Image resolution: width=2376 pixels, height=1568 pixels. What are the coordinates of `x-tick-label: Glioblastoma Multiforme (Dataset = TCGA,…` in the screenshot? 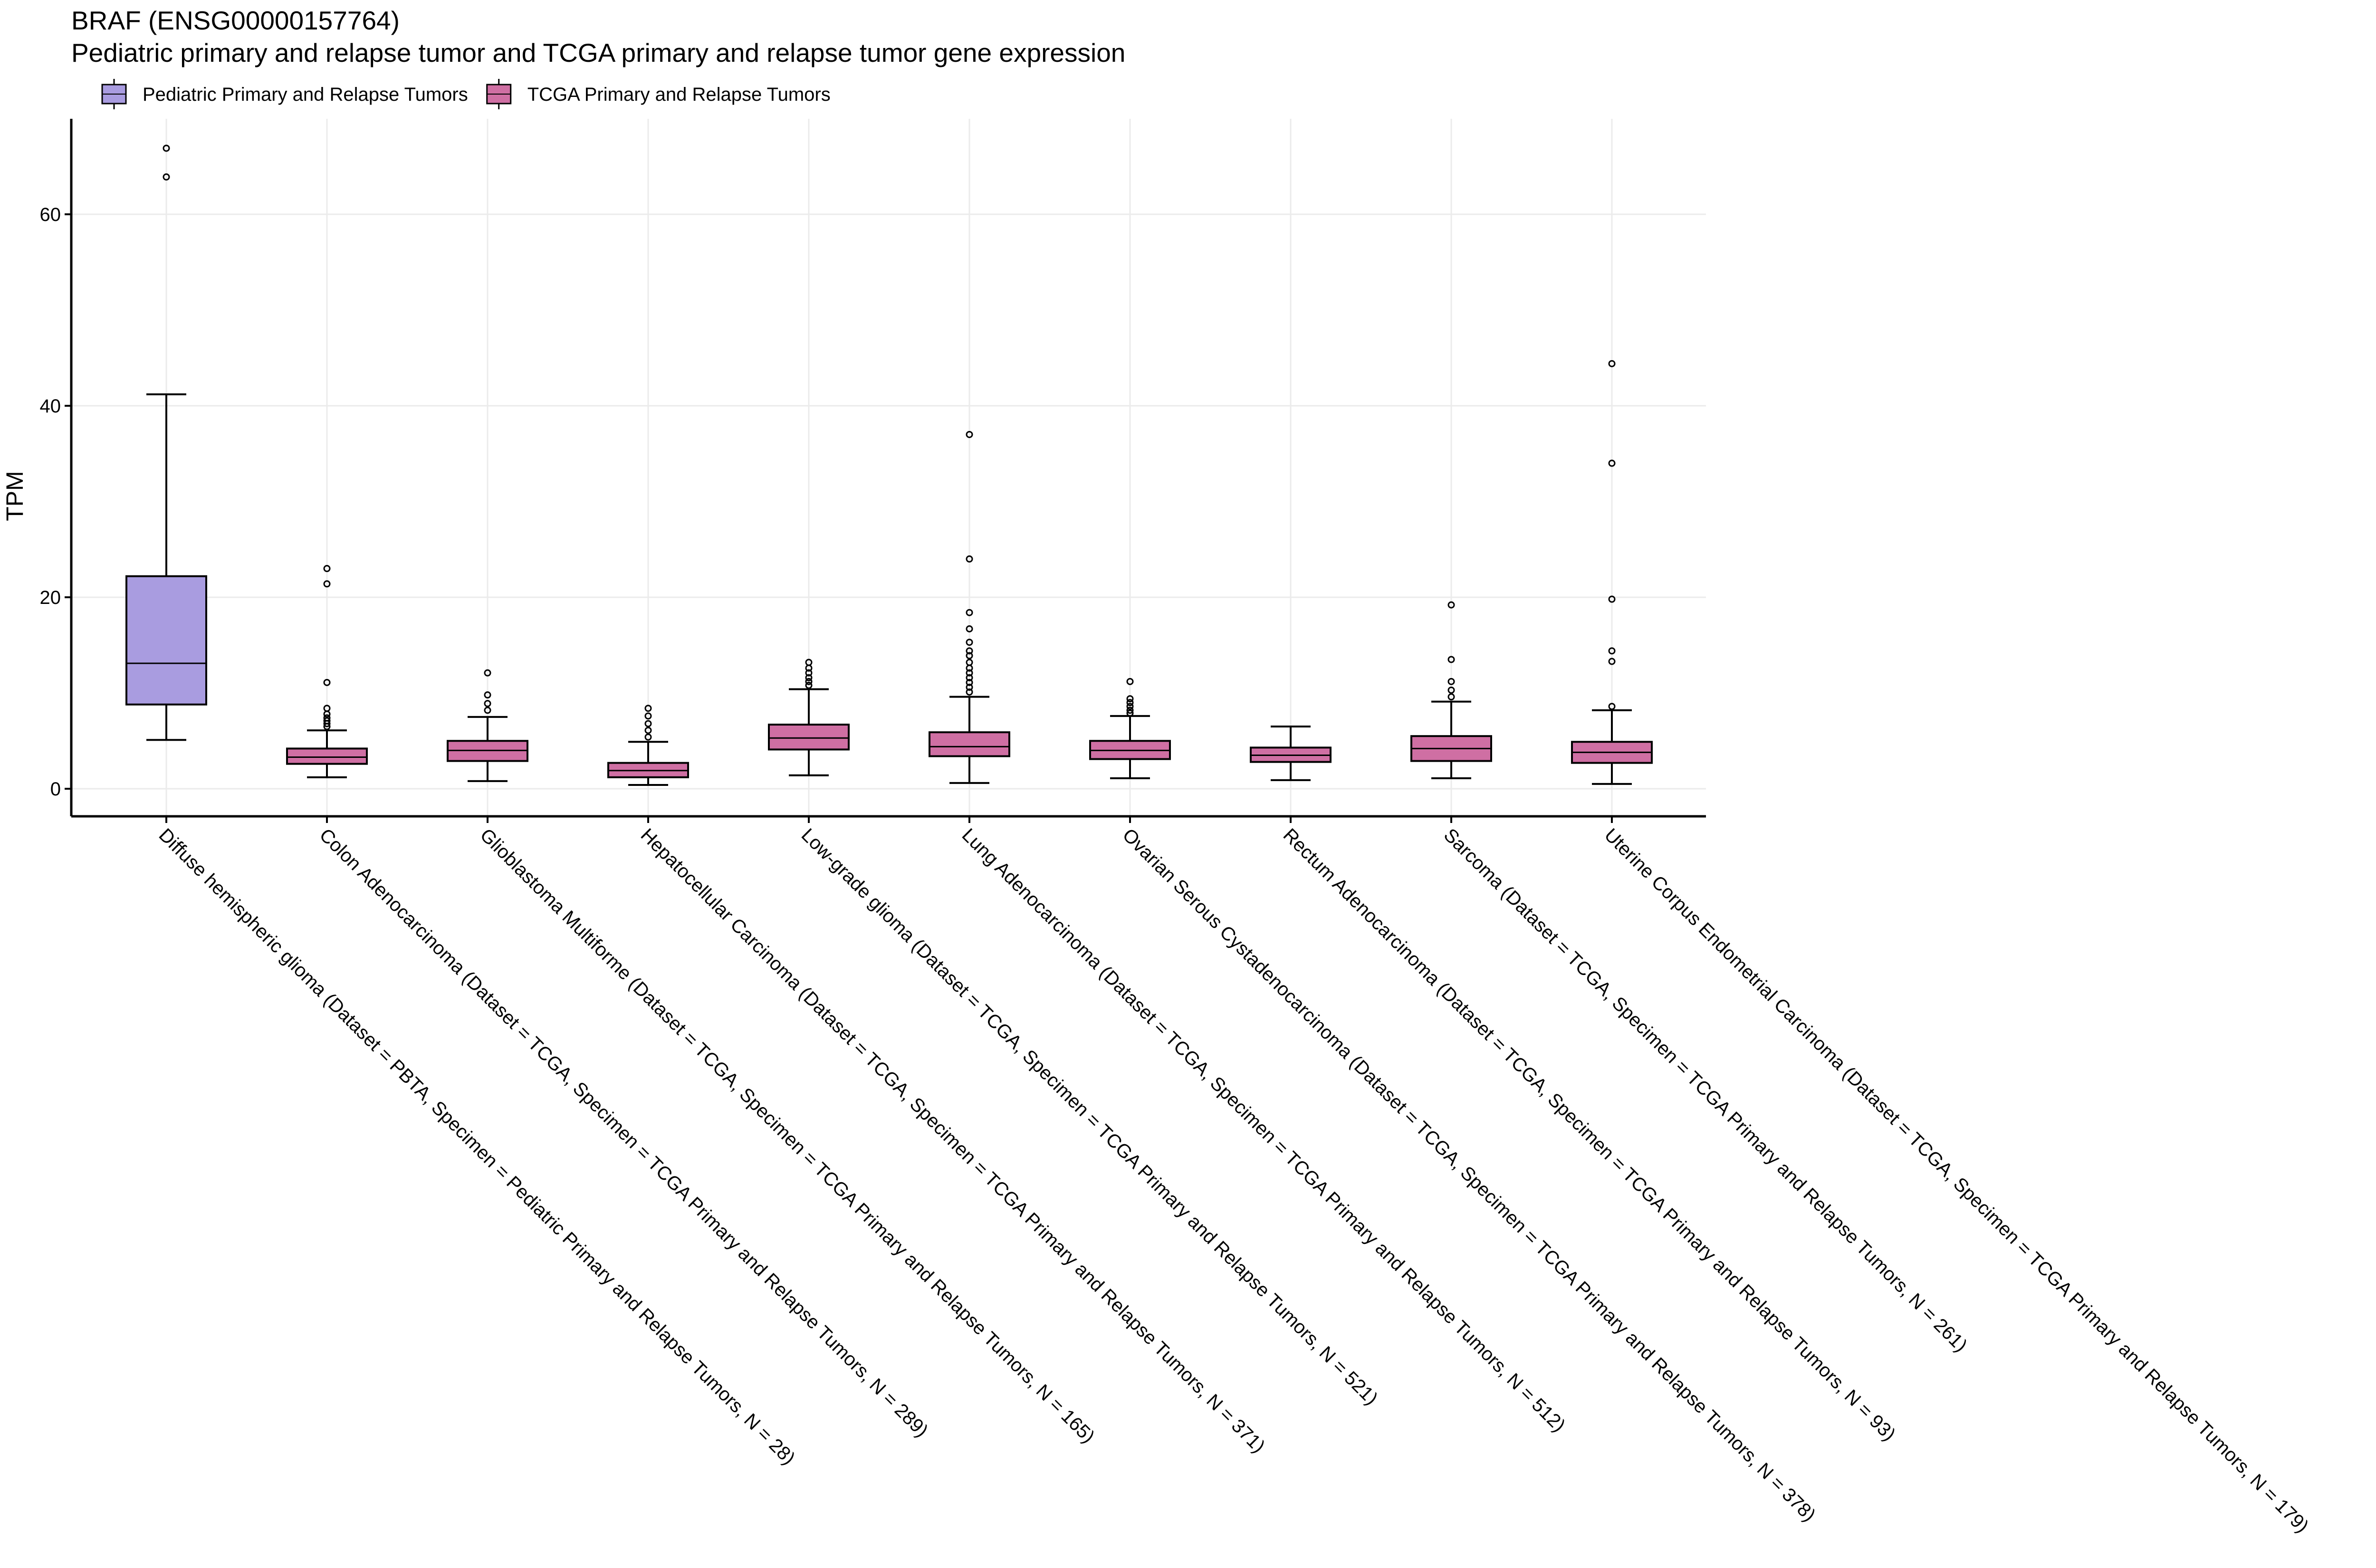 It's located at (787, 1136).